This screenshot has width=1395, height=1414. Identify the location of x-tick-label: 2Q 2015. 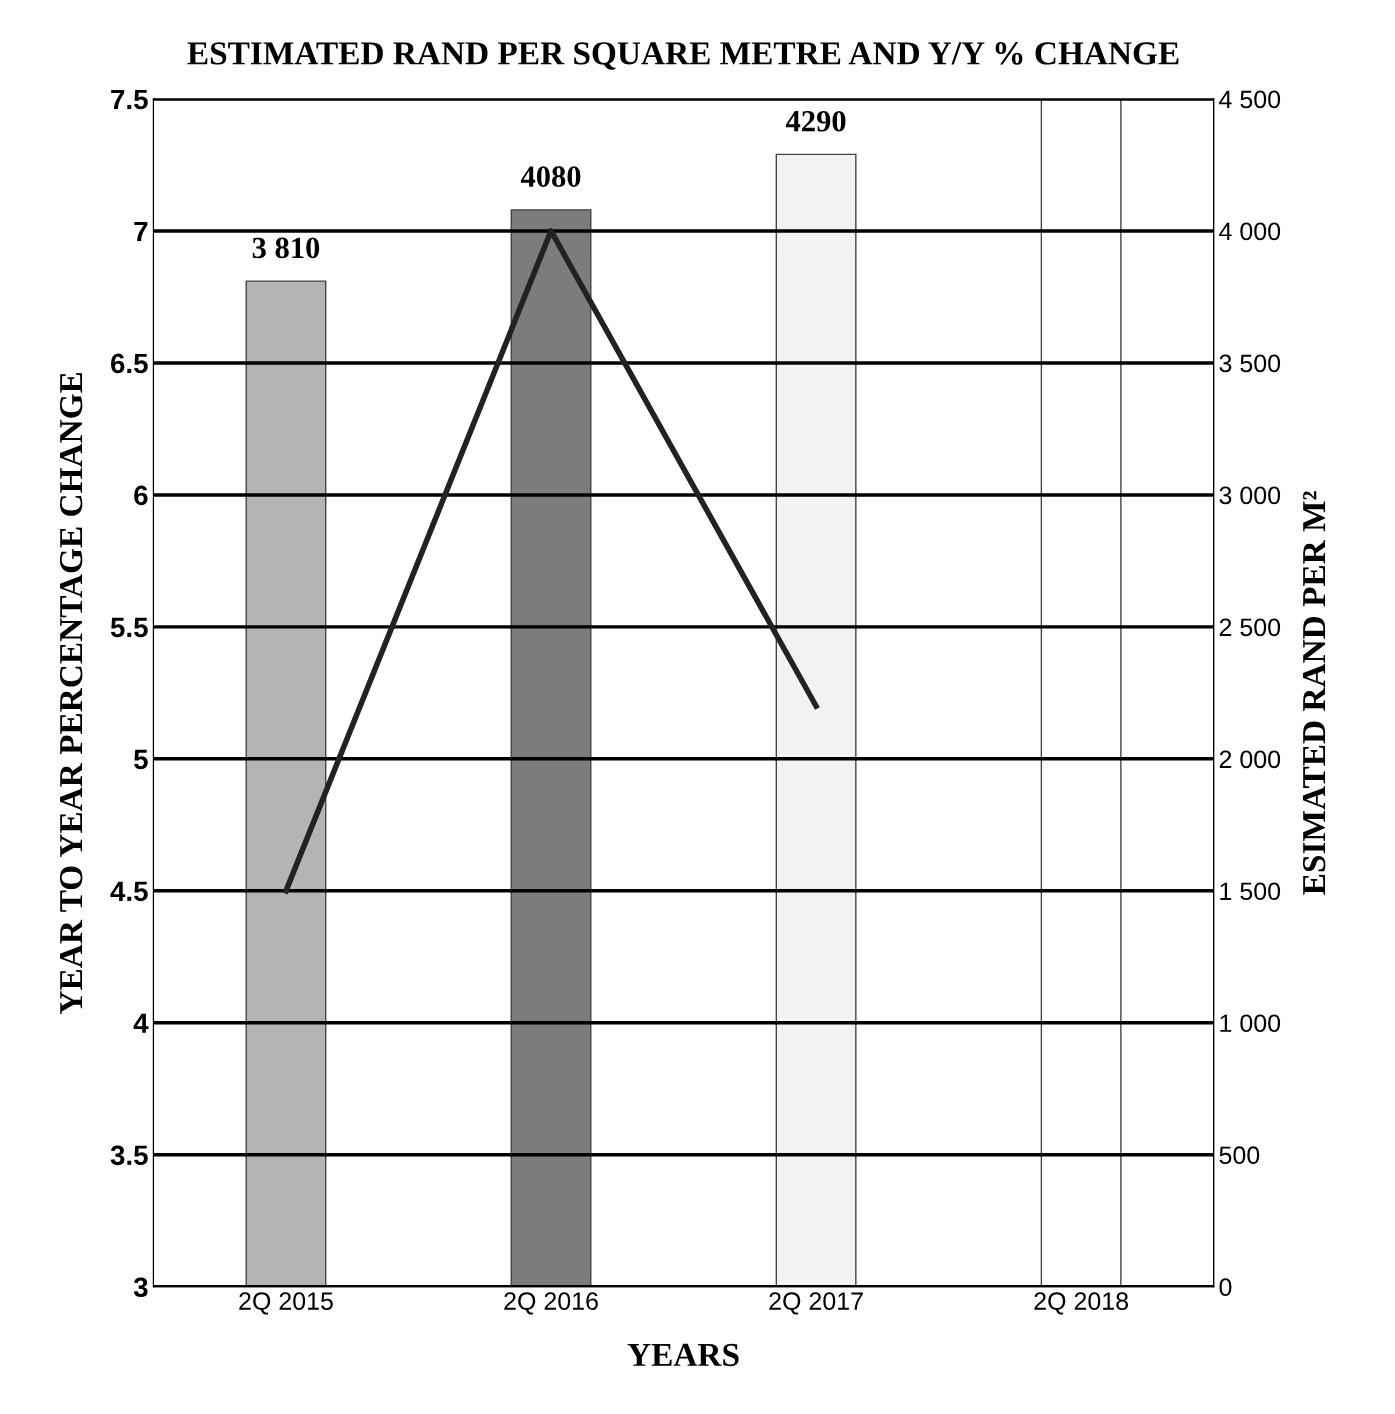
(286, 1303).